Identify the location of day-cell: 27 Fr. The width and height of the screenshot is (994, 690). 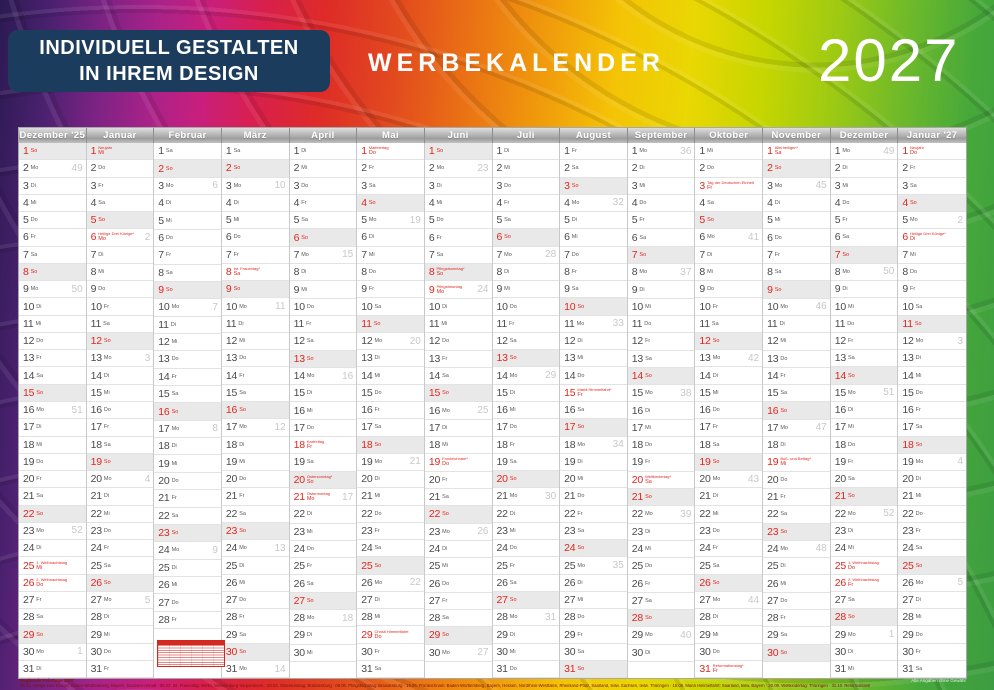
(52, 601).